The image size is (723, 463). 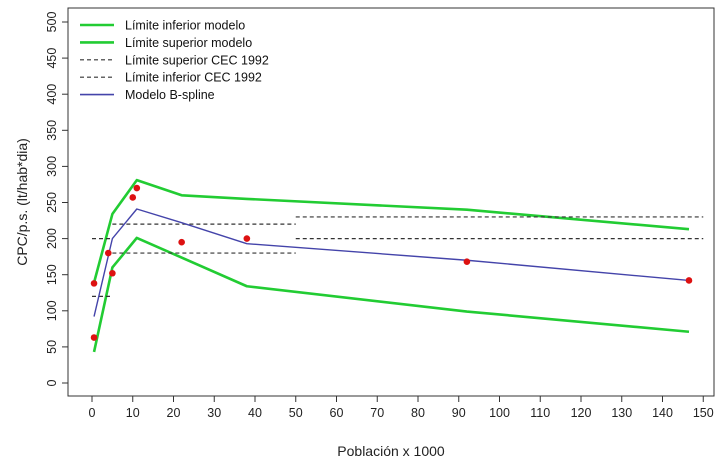 What do you see at coordinates (662, 413) in the screenshot?
I see `x-tick-label: 140` at bounding box center [662, 413].